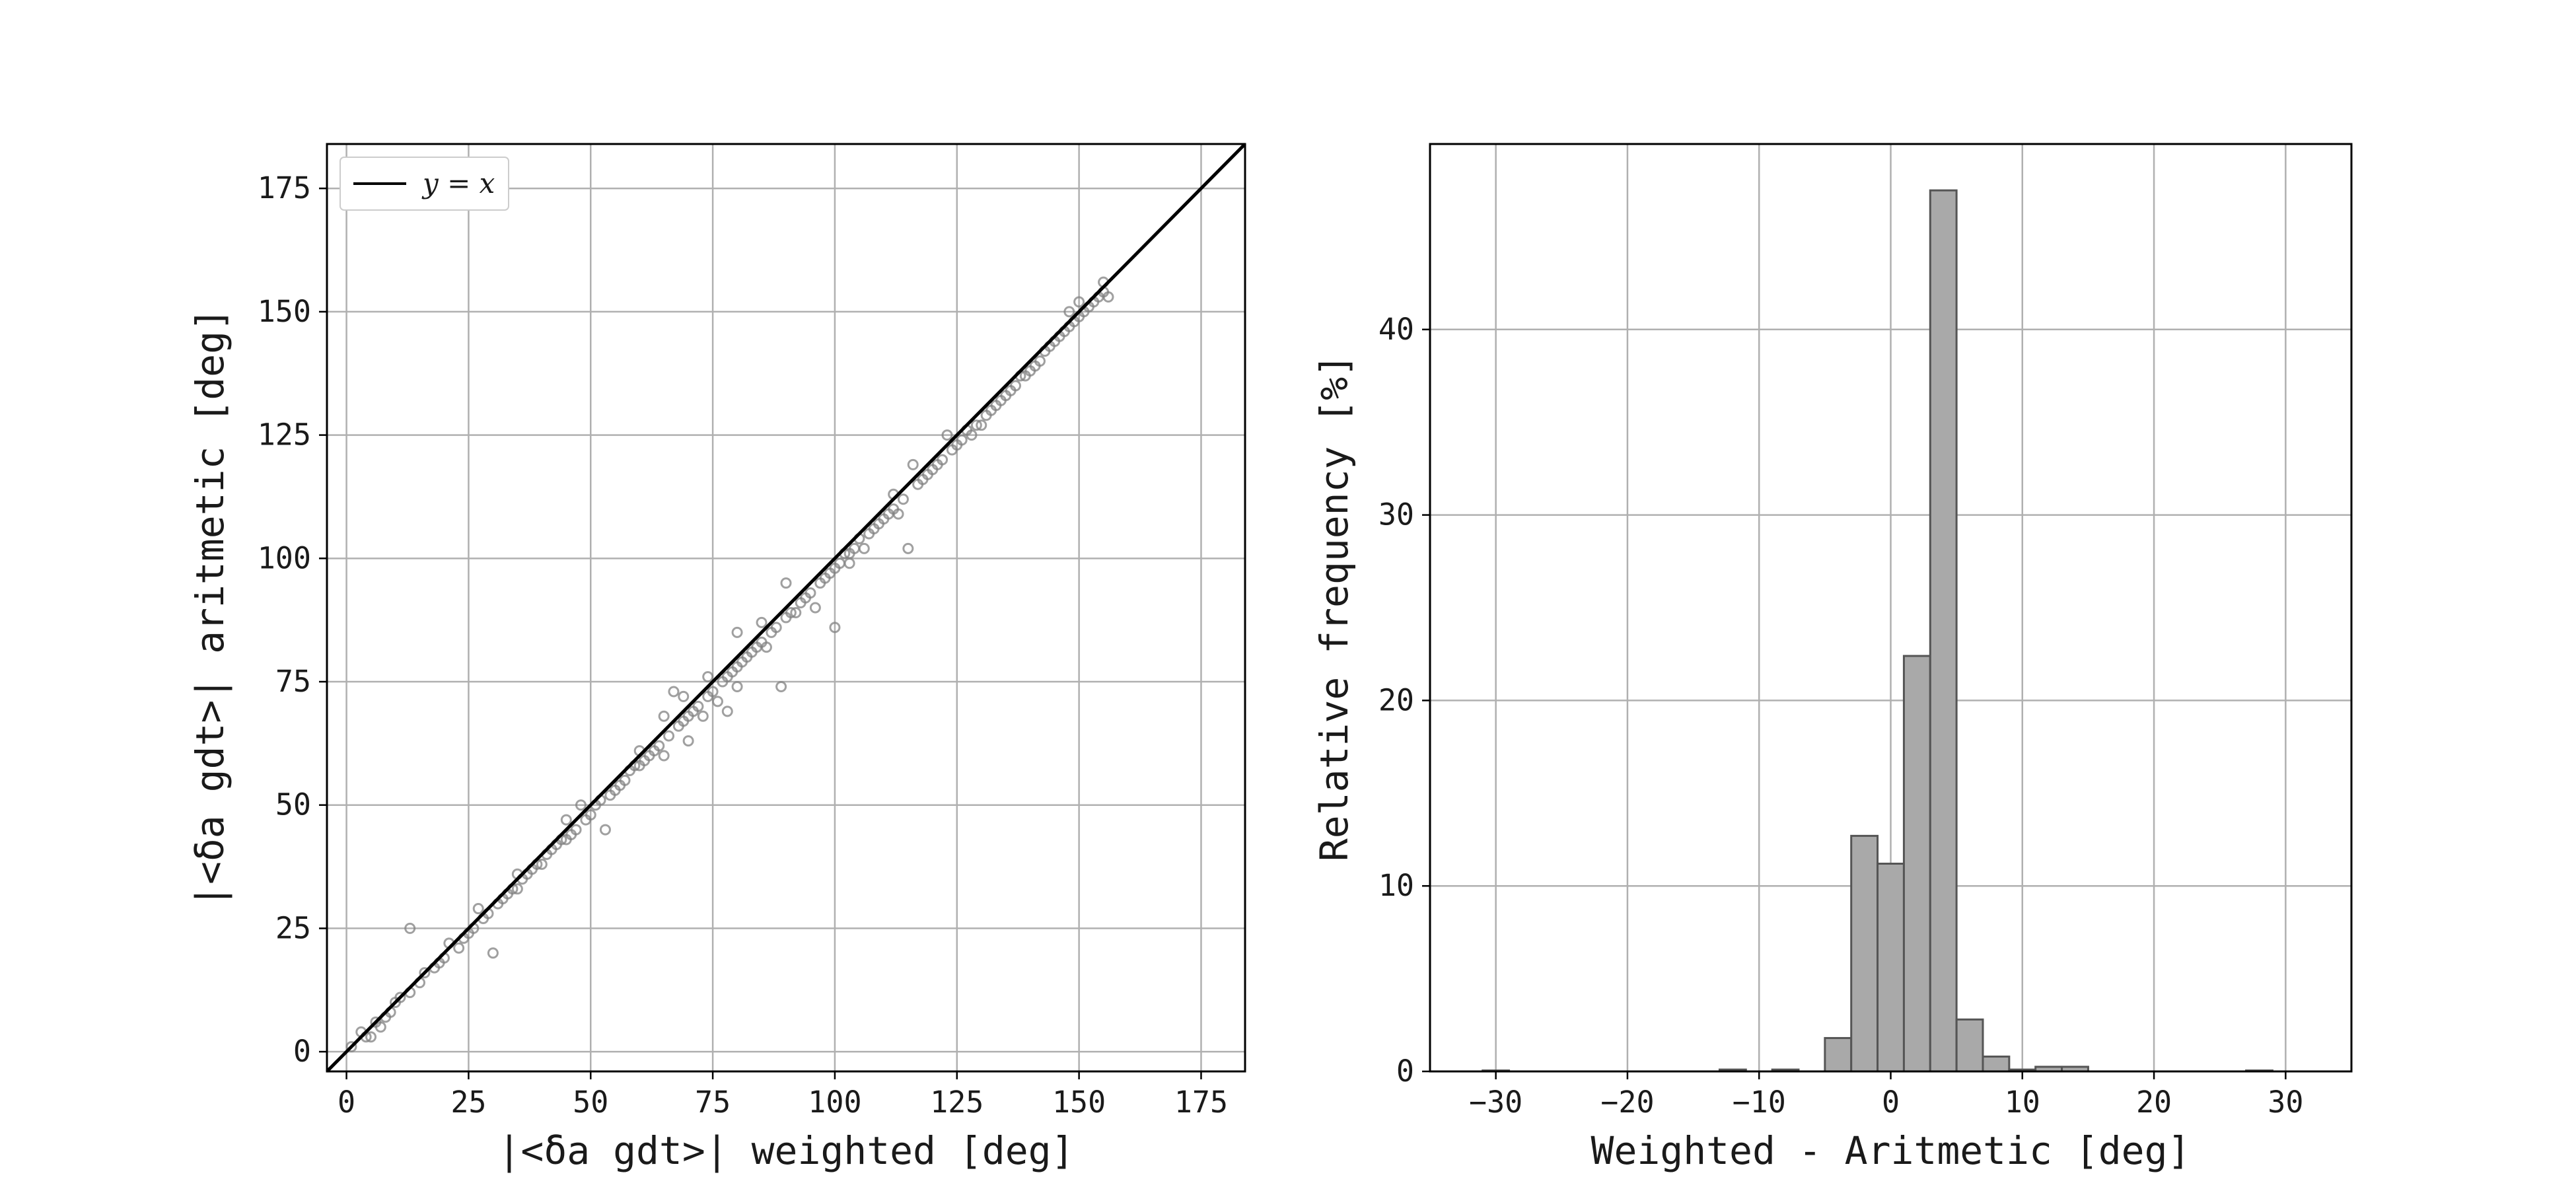 Image resolution: width=2576 pixels, height=1189 pixels. What do you see at coordinates (285, 434) in the screenshot?
I see `scatter-y-tick-label: 125` at bounding box center [285, 434].